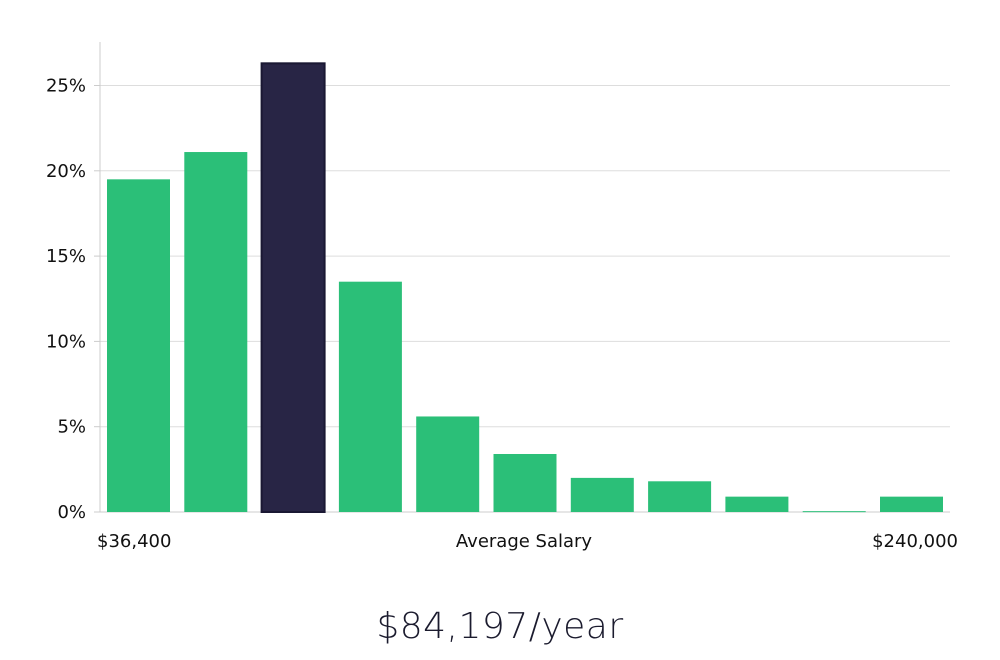 The width and height of the screenshot is (1000, 660). I want to click on y-tick-label: 25%, so click(66, 86).